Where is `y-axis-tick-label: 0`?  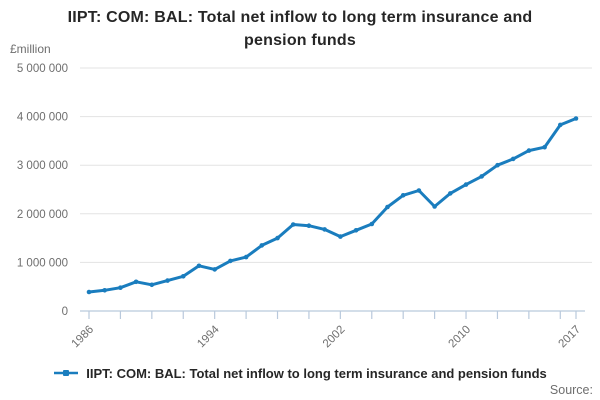
y-axis-tick-label: 0 is located at coordinates (65, 312).